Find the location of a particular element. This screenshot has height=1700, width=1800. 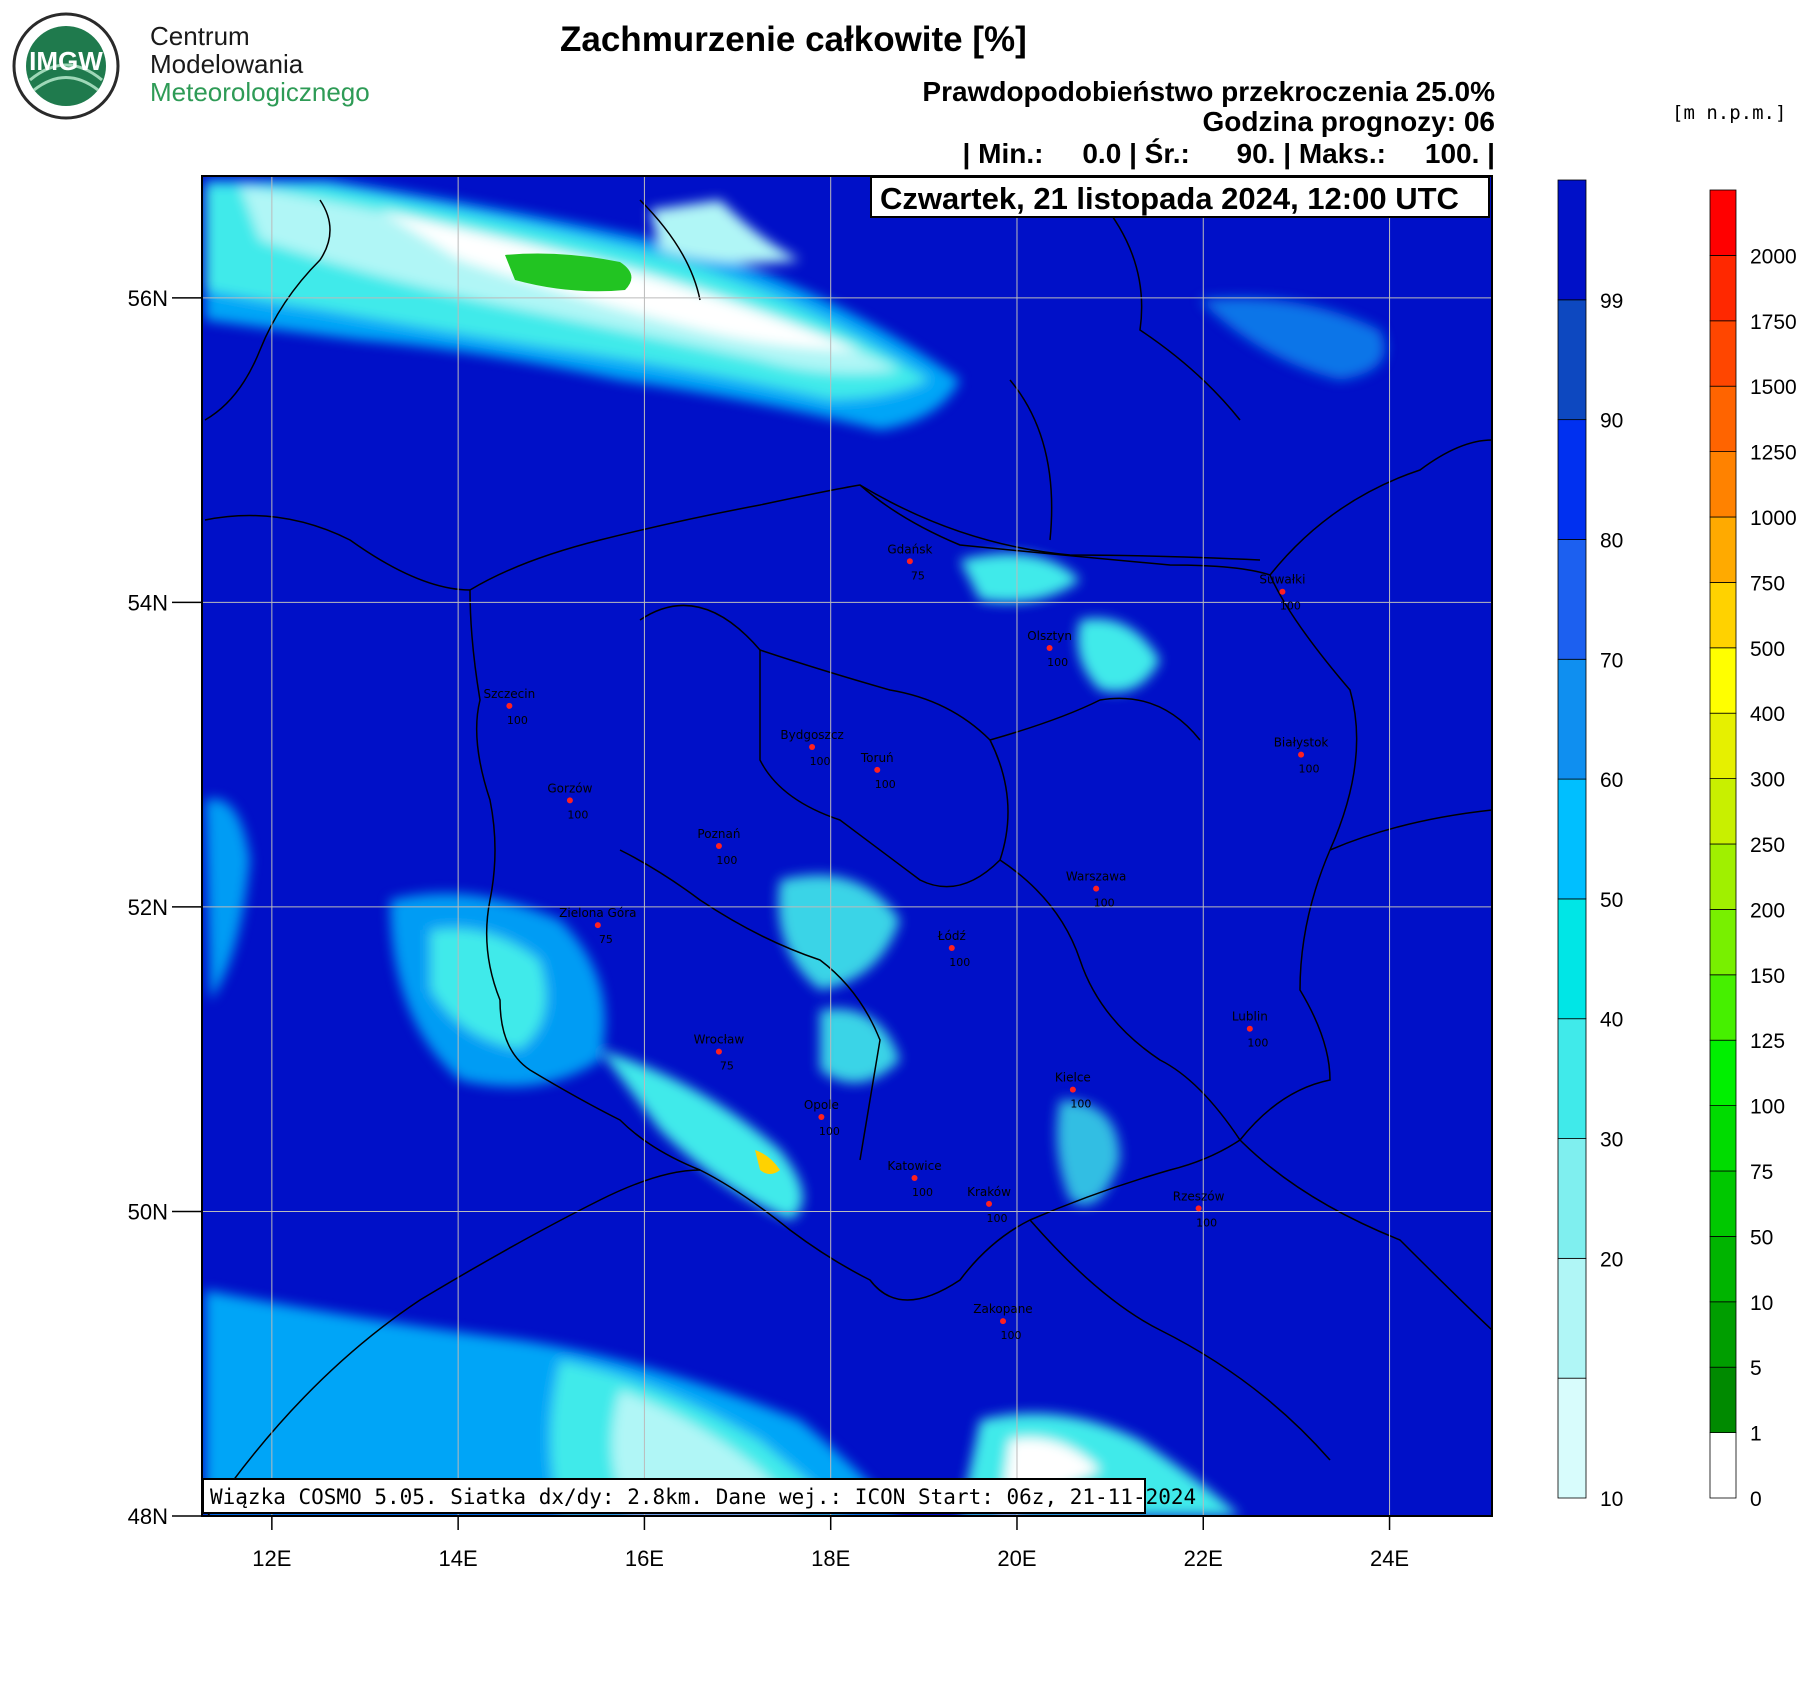

cloud-legend-label: 10 is located at coordinates (1611, 1499).